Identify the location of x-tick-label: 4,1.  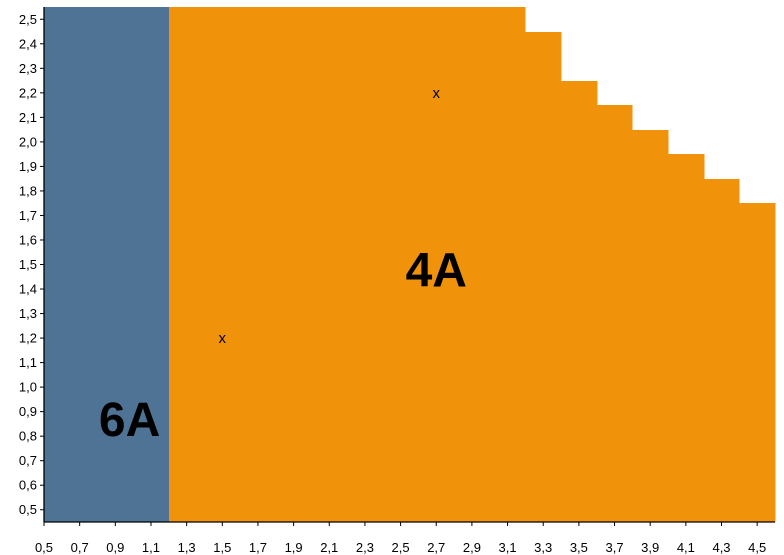
(686, 547).